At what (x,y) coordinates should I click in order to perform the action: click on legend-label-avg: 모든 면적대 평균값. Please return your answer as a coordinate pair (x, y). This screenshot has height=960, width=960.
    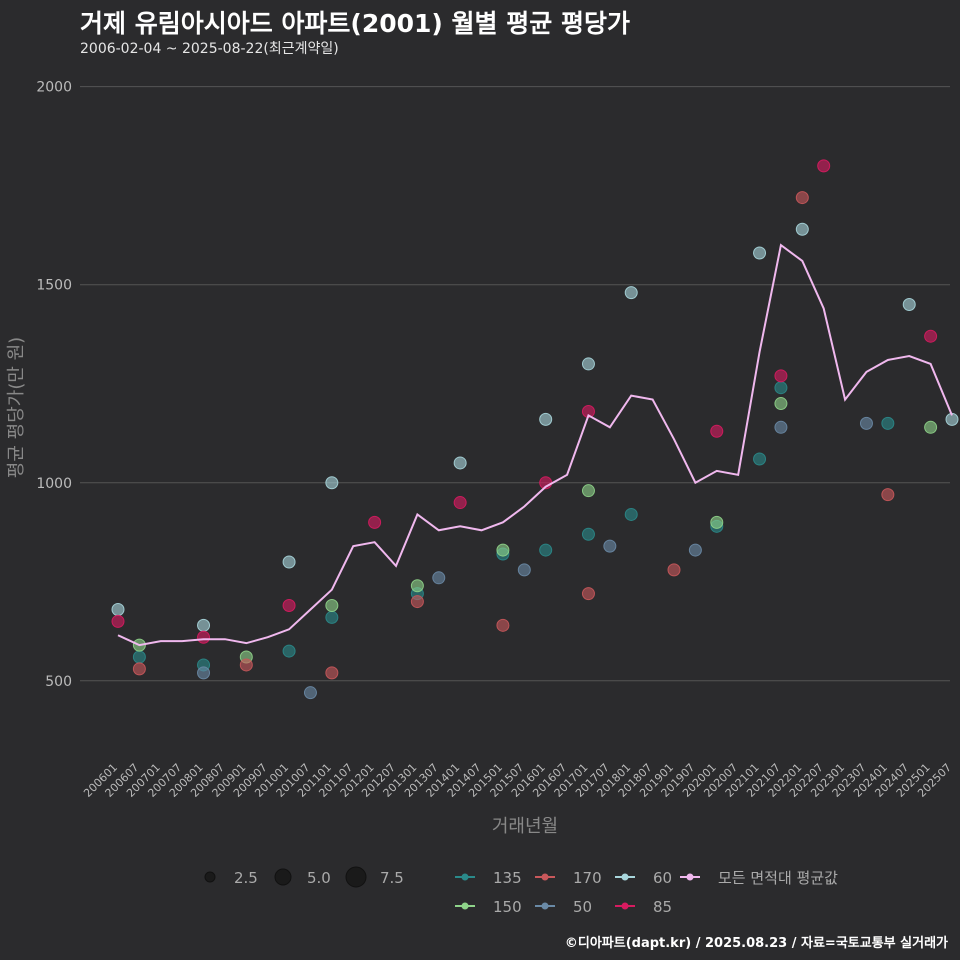
    Looking at the image, I should click on (778, 878).